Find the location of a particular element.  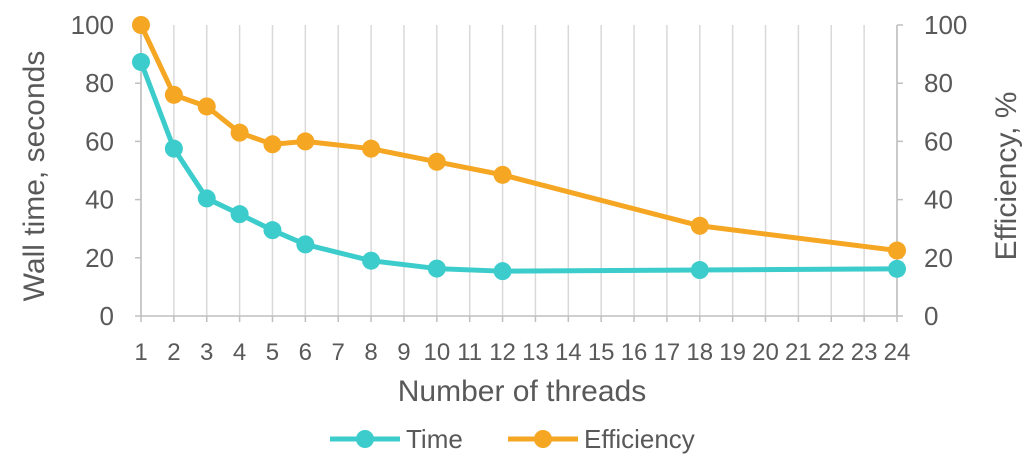

x-tick-label: 8 is located at coordinates (370, 352).